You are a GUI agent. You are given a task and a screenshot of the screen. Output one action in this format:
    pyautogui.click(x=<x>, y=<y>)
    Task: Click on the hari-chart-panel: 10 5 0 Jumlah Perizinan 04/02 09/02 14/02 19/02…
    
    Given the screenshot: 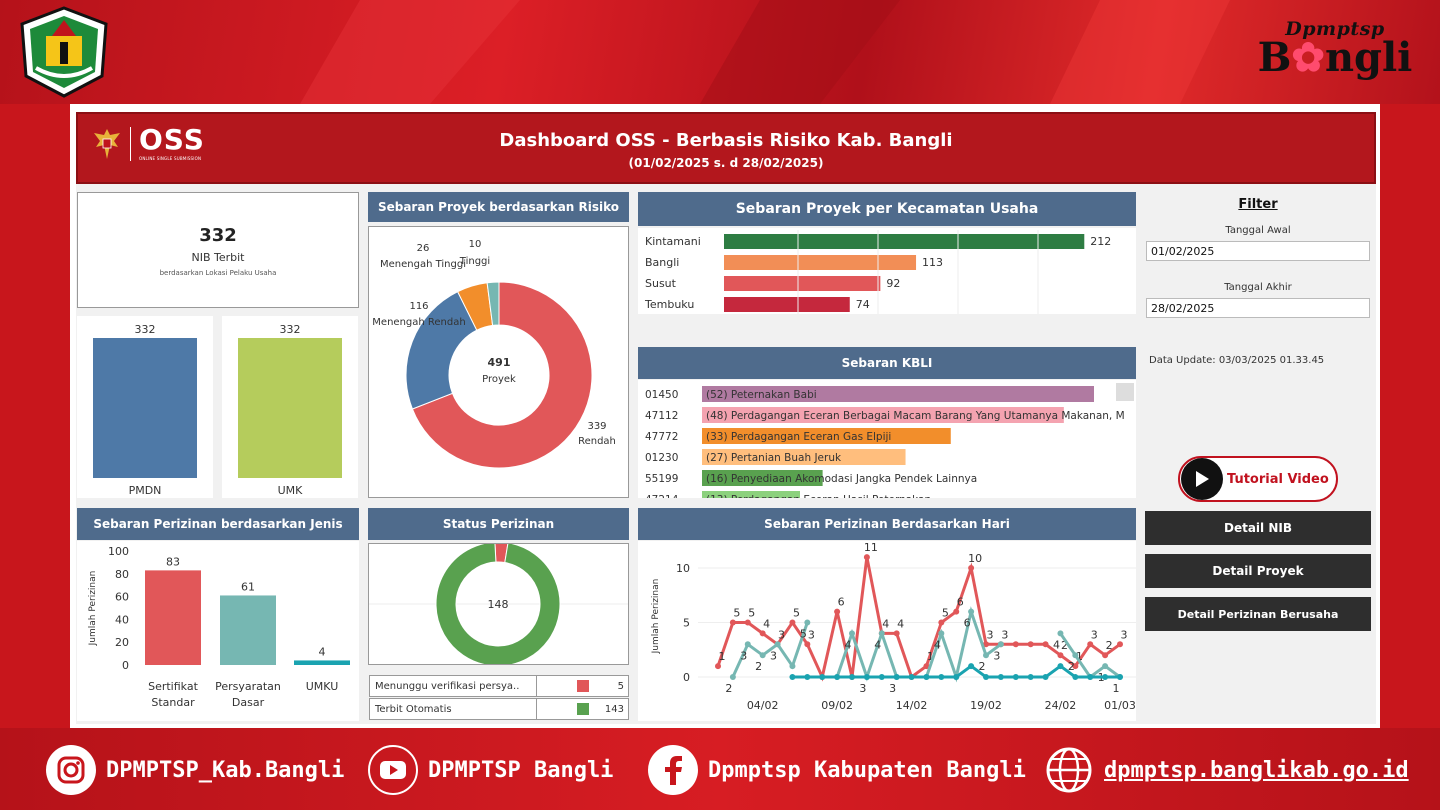 What is the action you would take?
    pyautogui.click(x=887, y=631)
    